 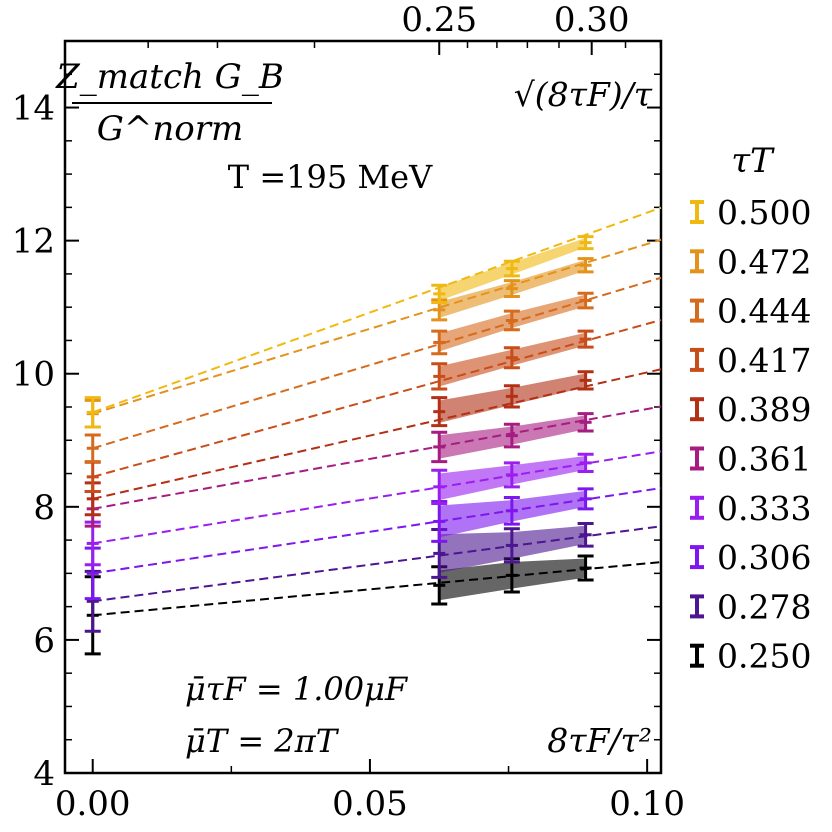 I want to click on x2-axis-label: √(8τF)/τ, so click(x=583, y=94).